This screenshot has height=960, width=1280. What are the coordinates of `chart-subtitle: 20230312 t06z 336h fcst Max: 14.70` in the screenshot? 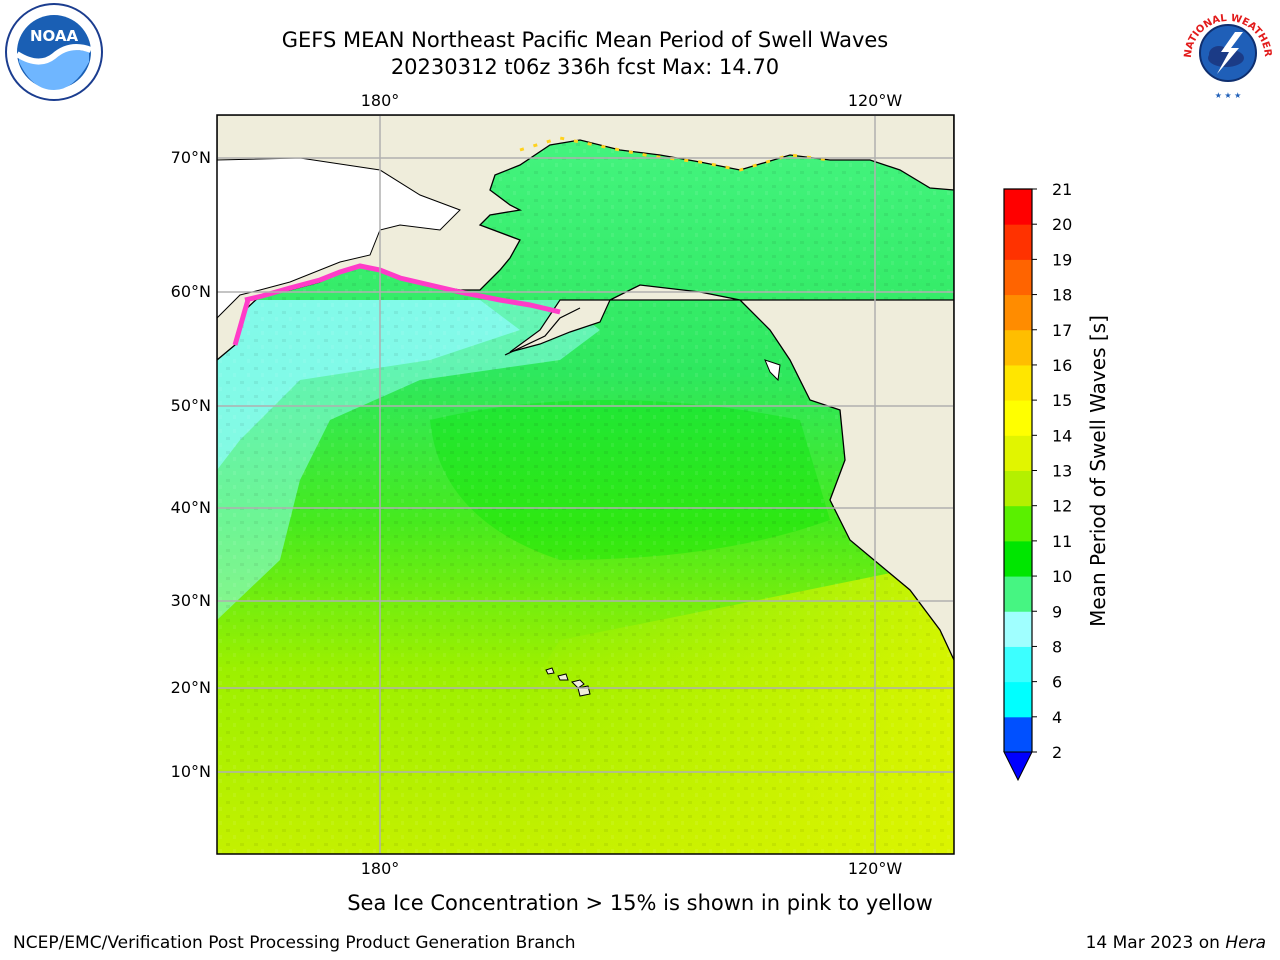 It's located at (585, 67).